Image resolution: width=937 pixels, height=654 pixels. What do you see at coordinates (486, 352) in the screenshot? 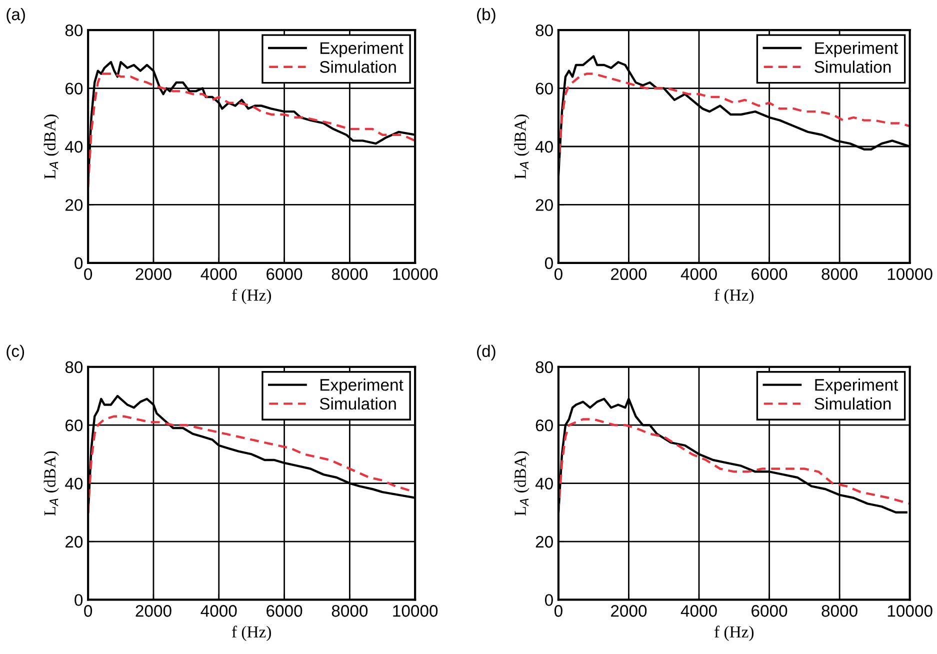
I see `chart-title: (d)` at bounding box center [486, 352].